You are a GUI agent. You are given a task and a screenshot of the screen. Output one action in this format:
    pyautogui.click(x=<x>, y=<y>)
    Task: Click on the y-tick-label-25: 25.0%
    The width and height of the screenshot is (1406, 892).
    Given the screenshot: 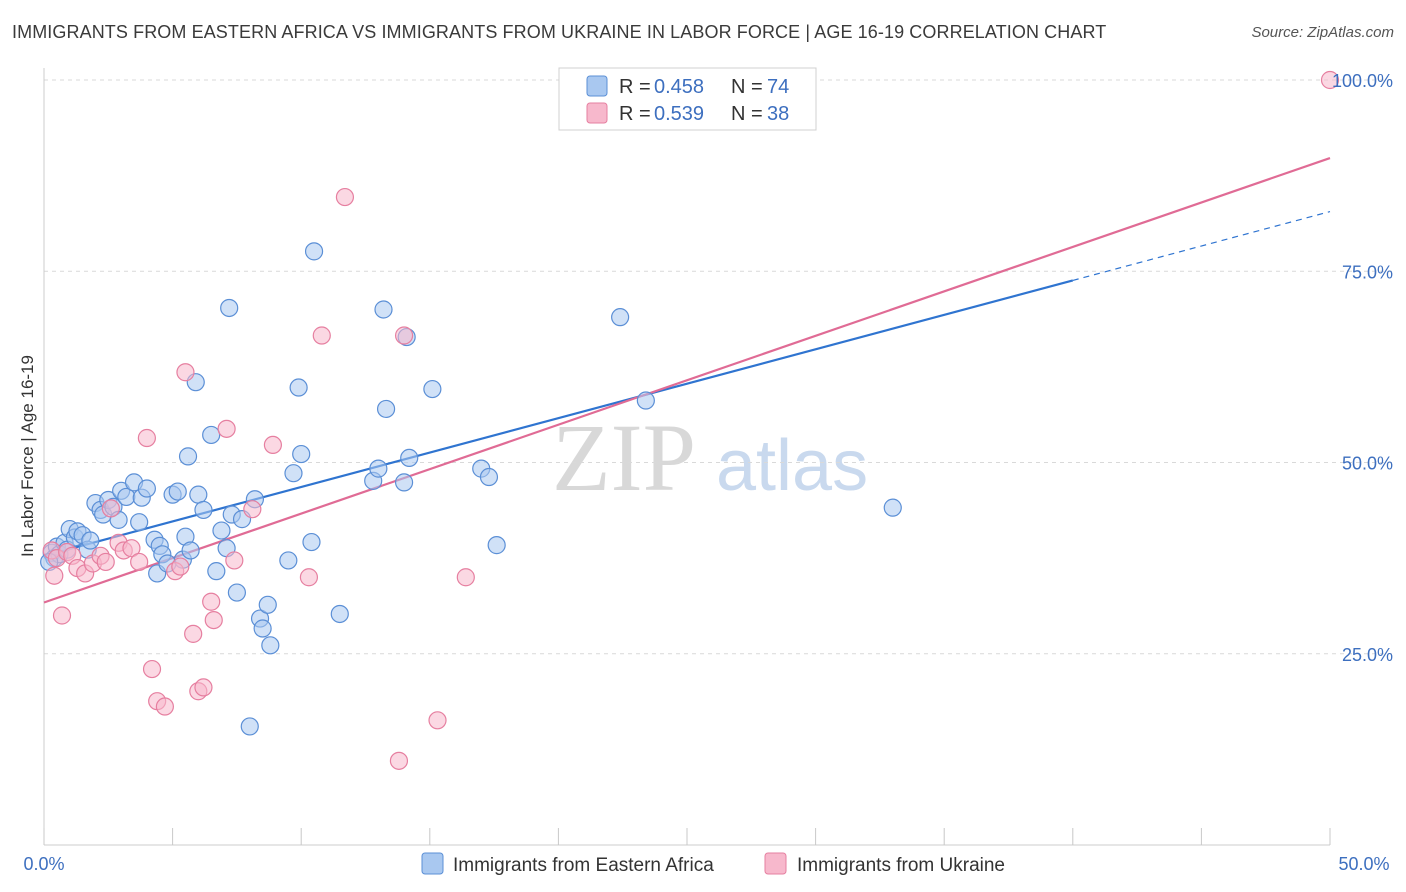 What is the action you would take?
    pyautogui.click(x=1367, y=655)
    